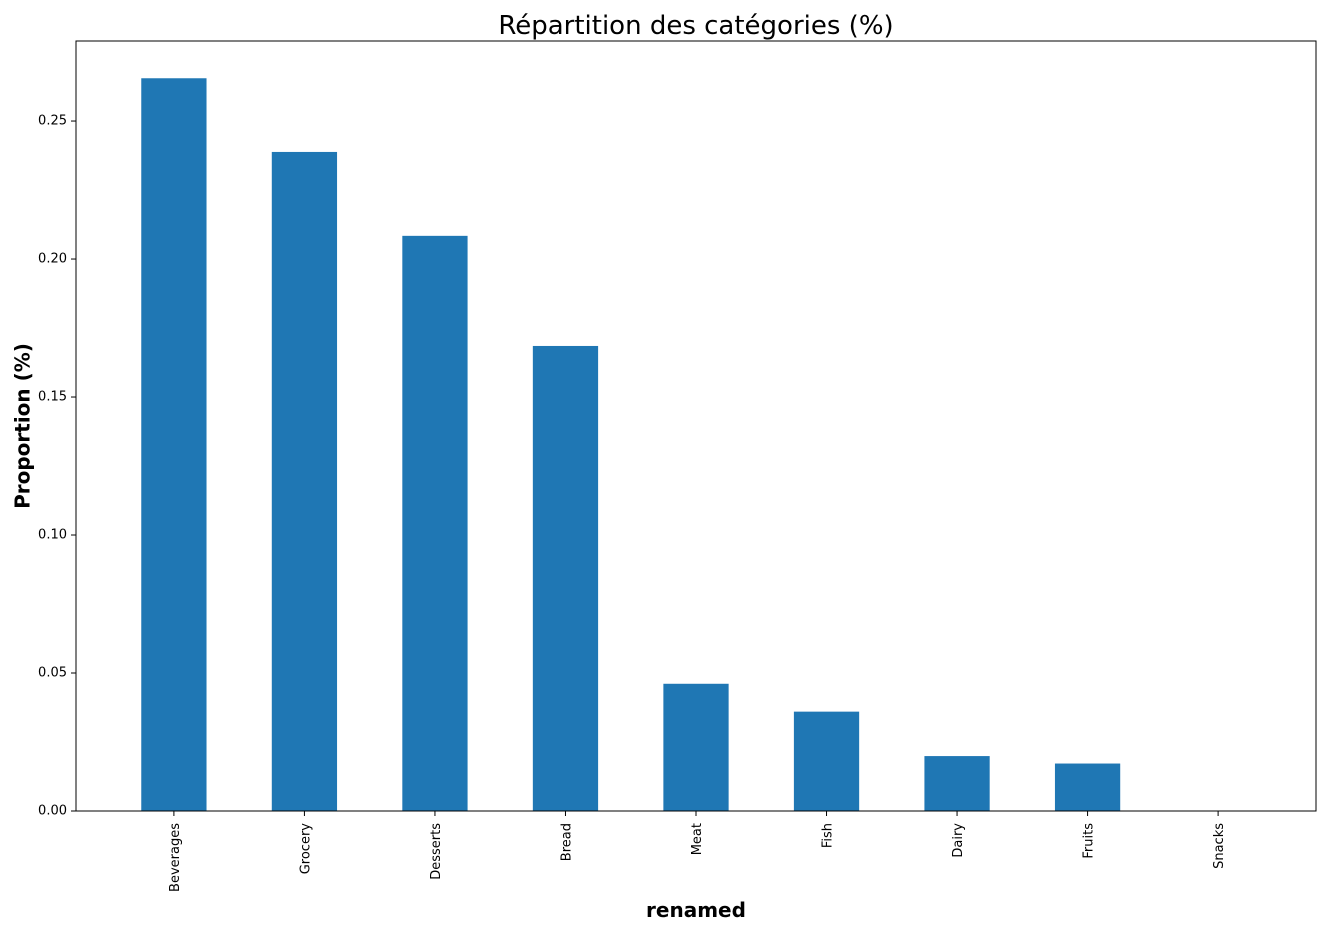 The width and height of the screenshot is (1326, 930). Describe the element at coordinates (304, 481) in the screenshot. I see `bar-grocery` at that location.